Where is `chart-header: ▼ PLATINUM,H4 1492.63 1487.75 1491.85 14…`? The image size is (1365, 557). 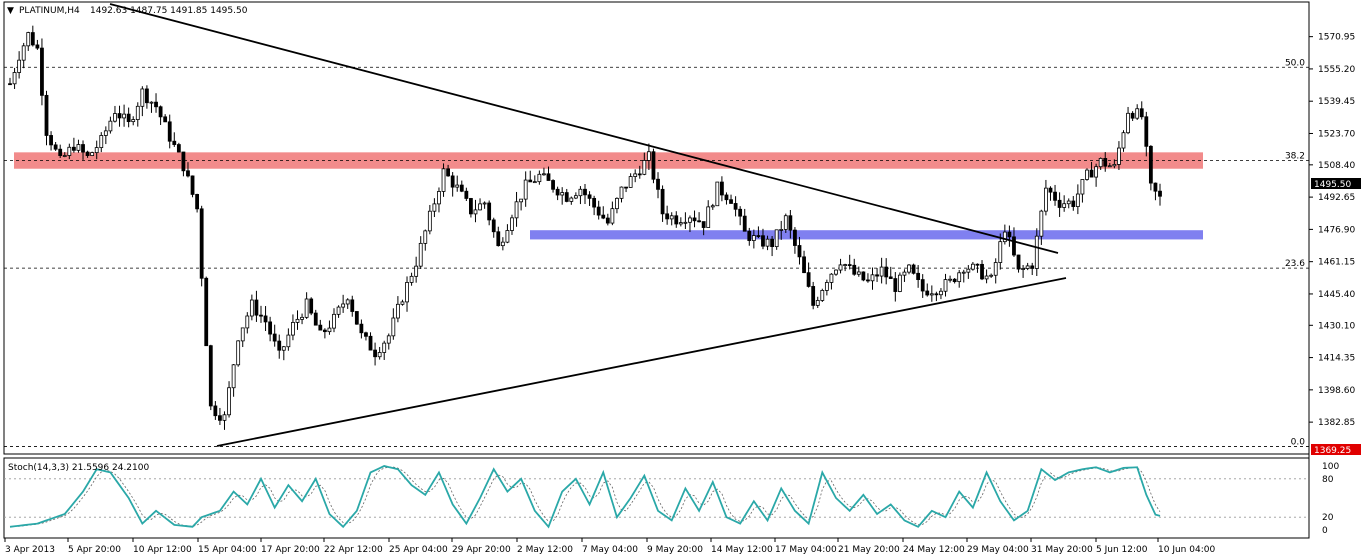 chart-header: ▼ PLATINUM,H4 1492.63 1487.75 1491.85 14… is located at coordinates (127, 11).